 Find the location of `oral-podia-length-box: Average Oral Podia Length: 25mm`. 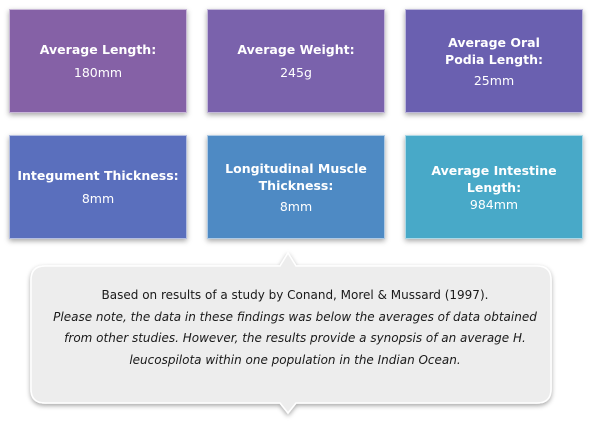

oral-podia-length-box: Average Oral Podia Length: 25mm is located at coordinates (494, 61).